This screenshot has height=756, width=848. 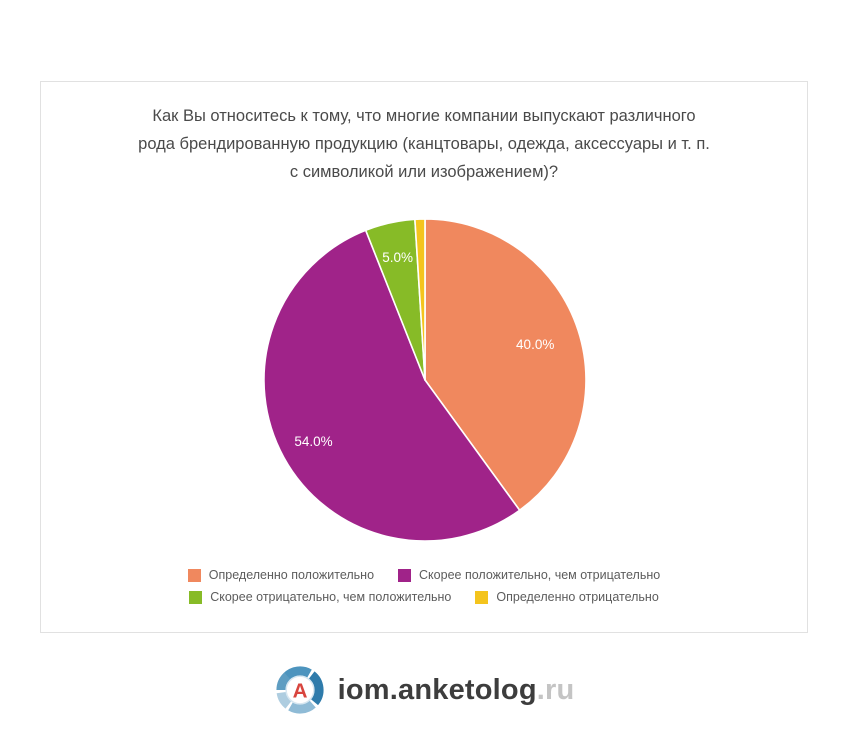 I want to click on anketolog-logo-link: A iom.anketolog.ru, so click(x=424, y=690).